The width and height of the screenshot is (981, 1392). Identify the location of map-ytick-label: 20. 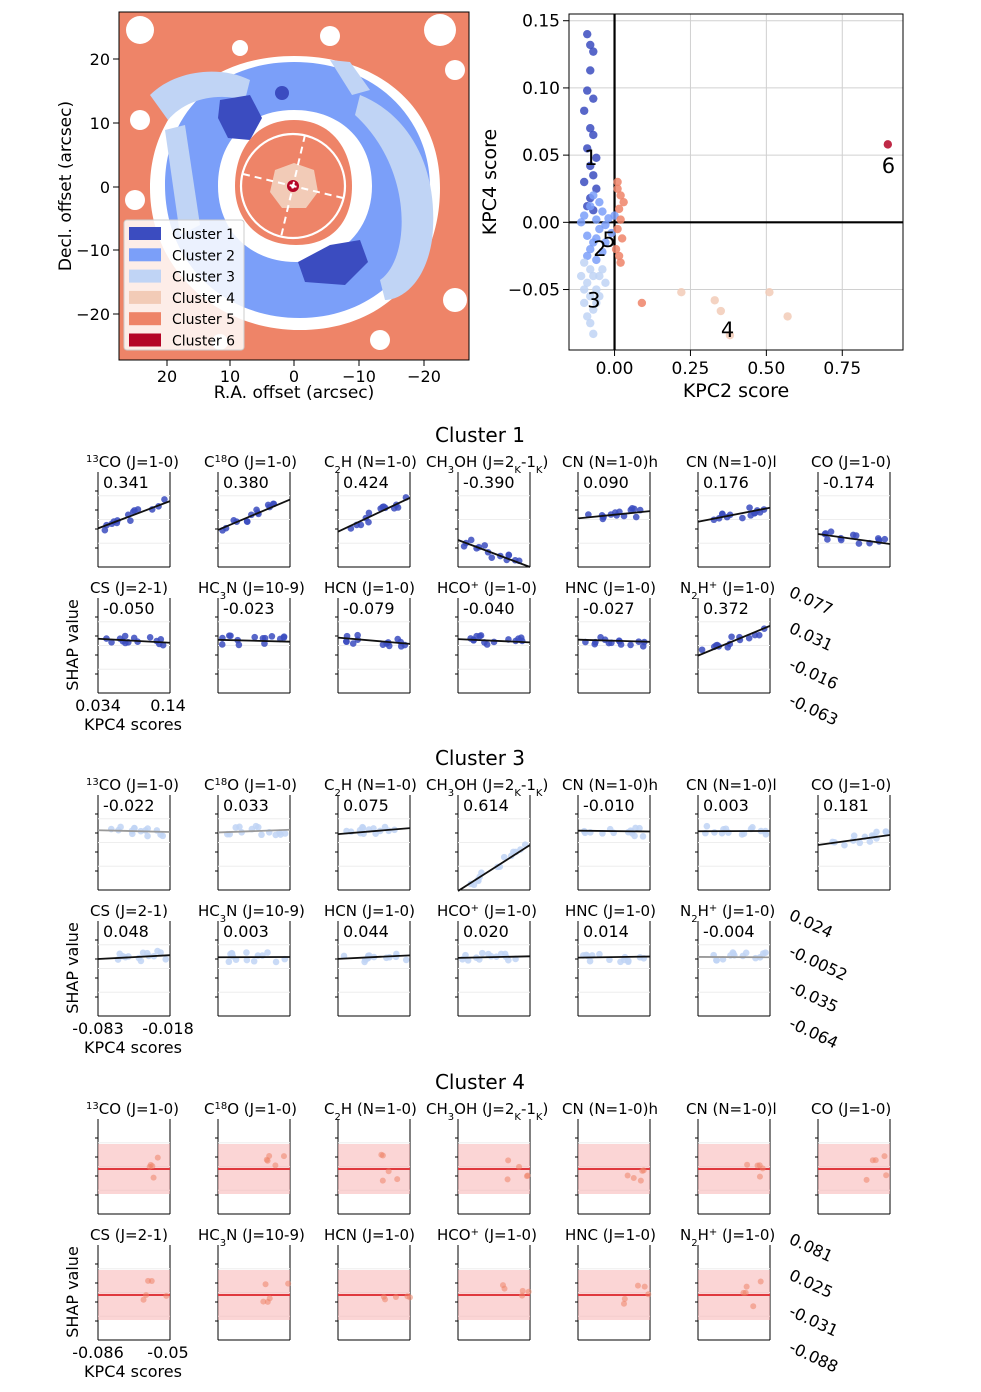
(100, 59).